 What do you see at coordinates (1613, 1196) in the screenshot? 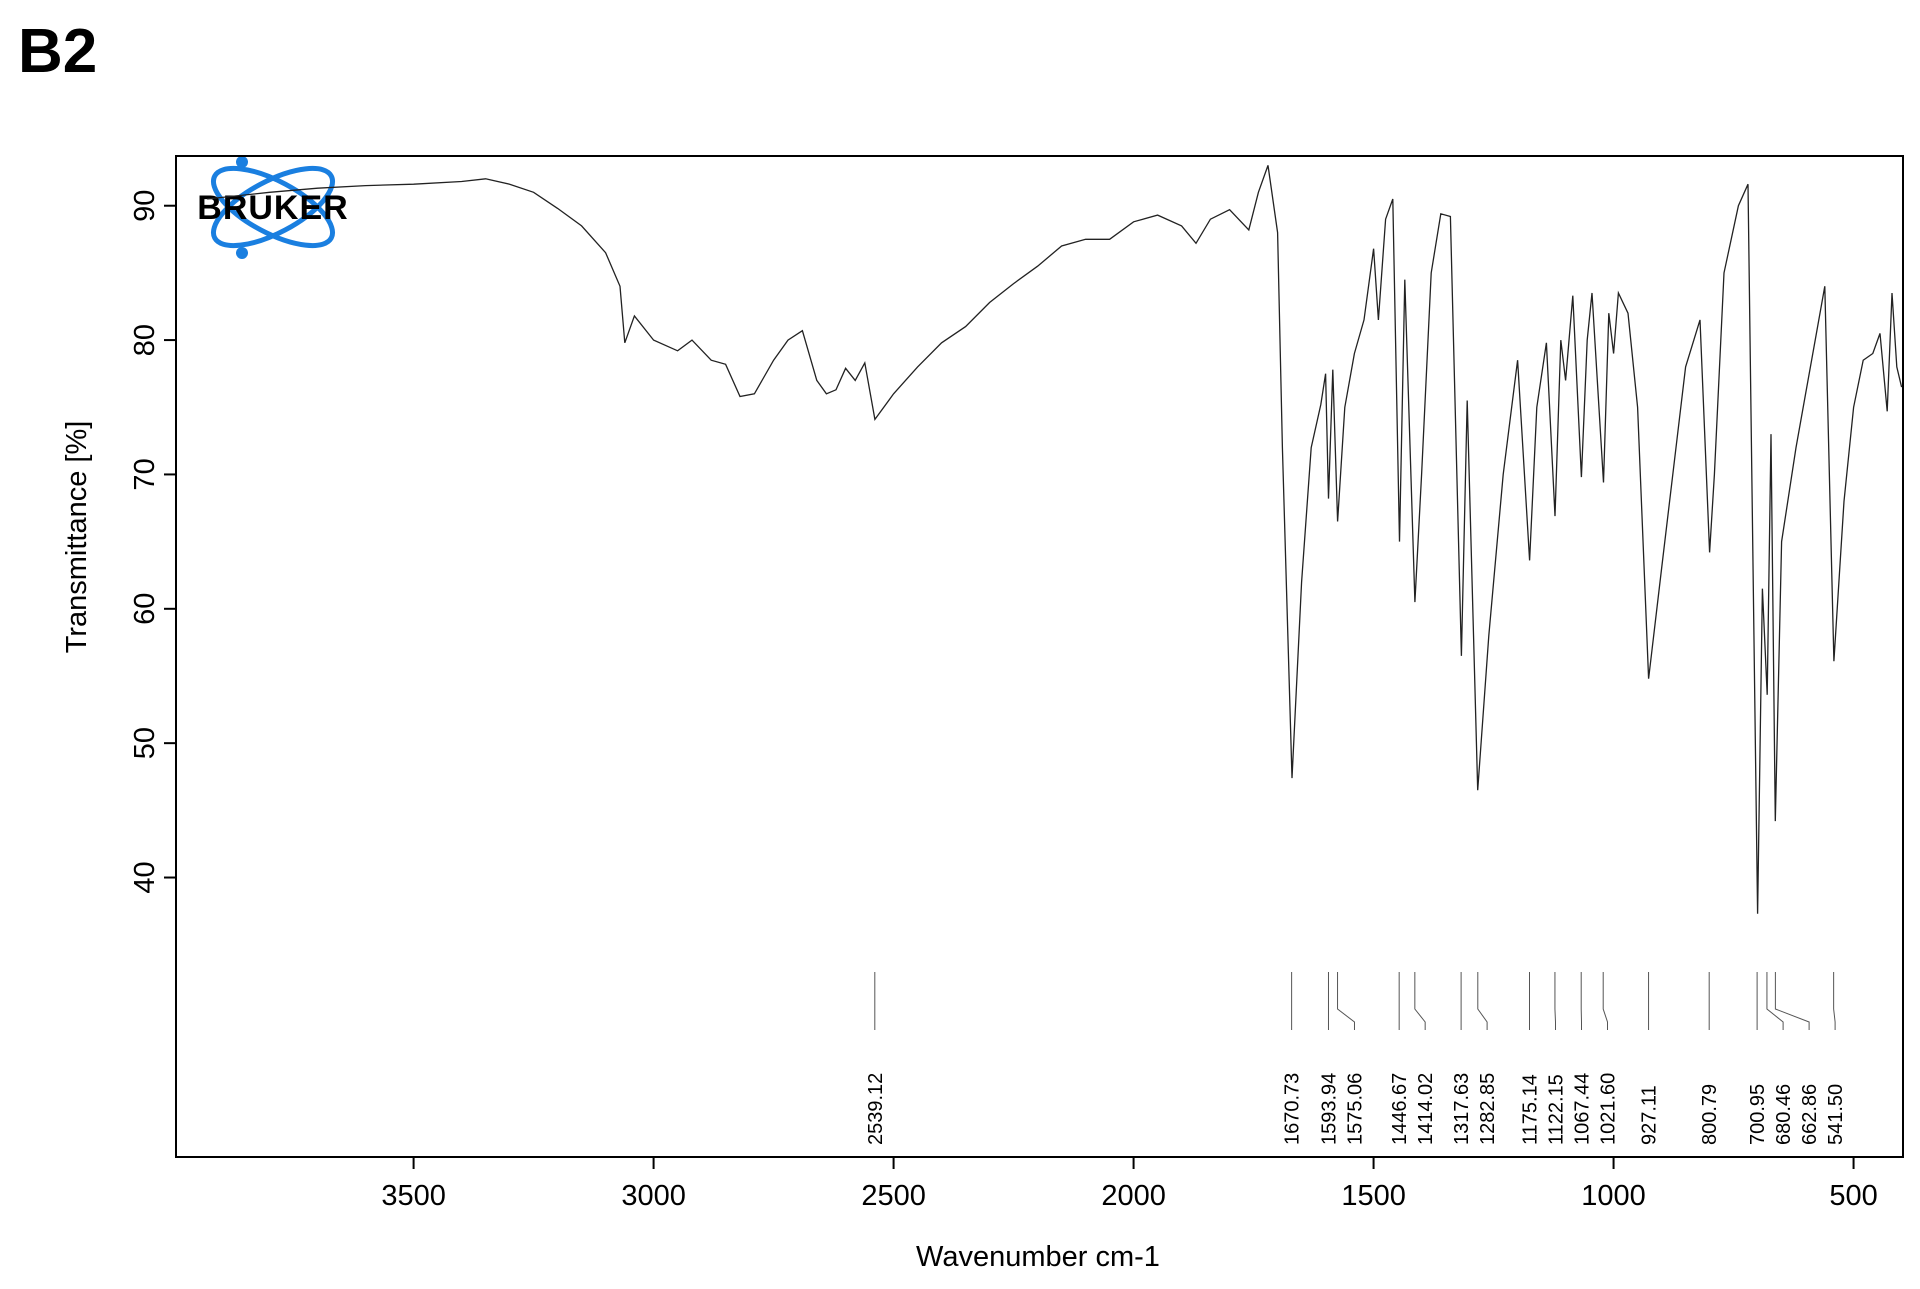
I see `x-tick-label: 1000` at bounding box center [1613, 1196].